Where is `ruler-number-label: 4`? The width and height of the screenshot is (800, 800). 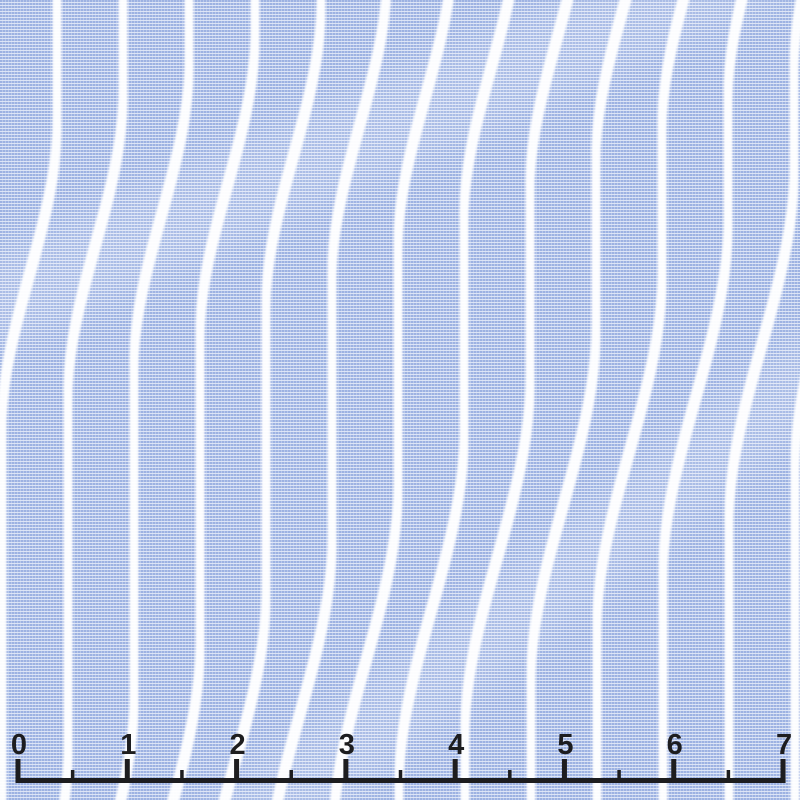 ruler-number-label: 4 is located at coordinates (456, 745).